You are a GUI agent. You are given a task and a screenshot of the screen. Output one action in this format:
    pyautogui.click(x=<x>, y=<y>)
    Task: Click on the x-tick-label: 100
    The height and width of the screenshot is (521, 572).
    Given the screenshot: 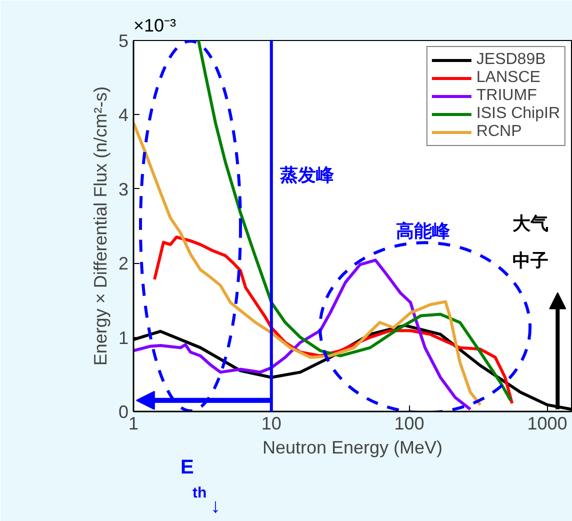 What is the action you would take?
    pyautogui.click(x=409, y=424)
    